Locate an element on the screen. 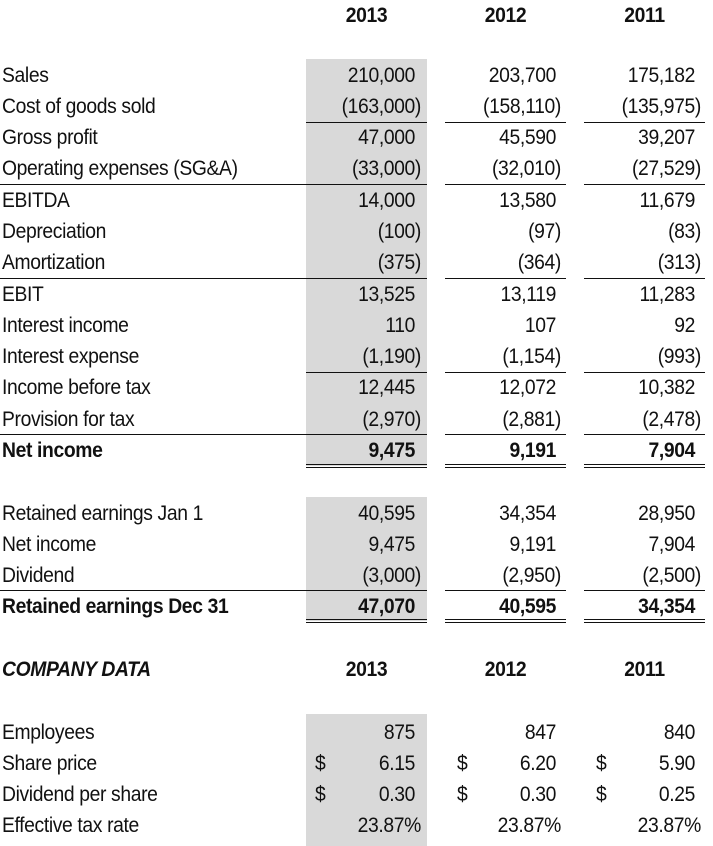  value-share-price-2011: 5.90 is located at coordinates (677, 763).